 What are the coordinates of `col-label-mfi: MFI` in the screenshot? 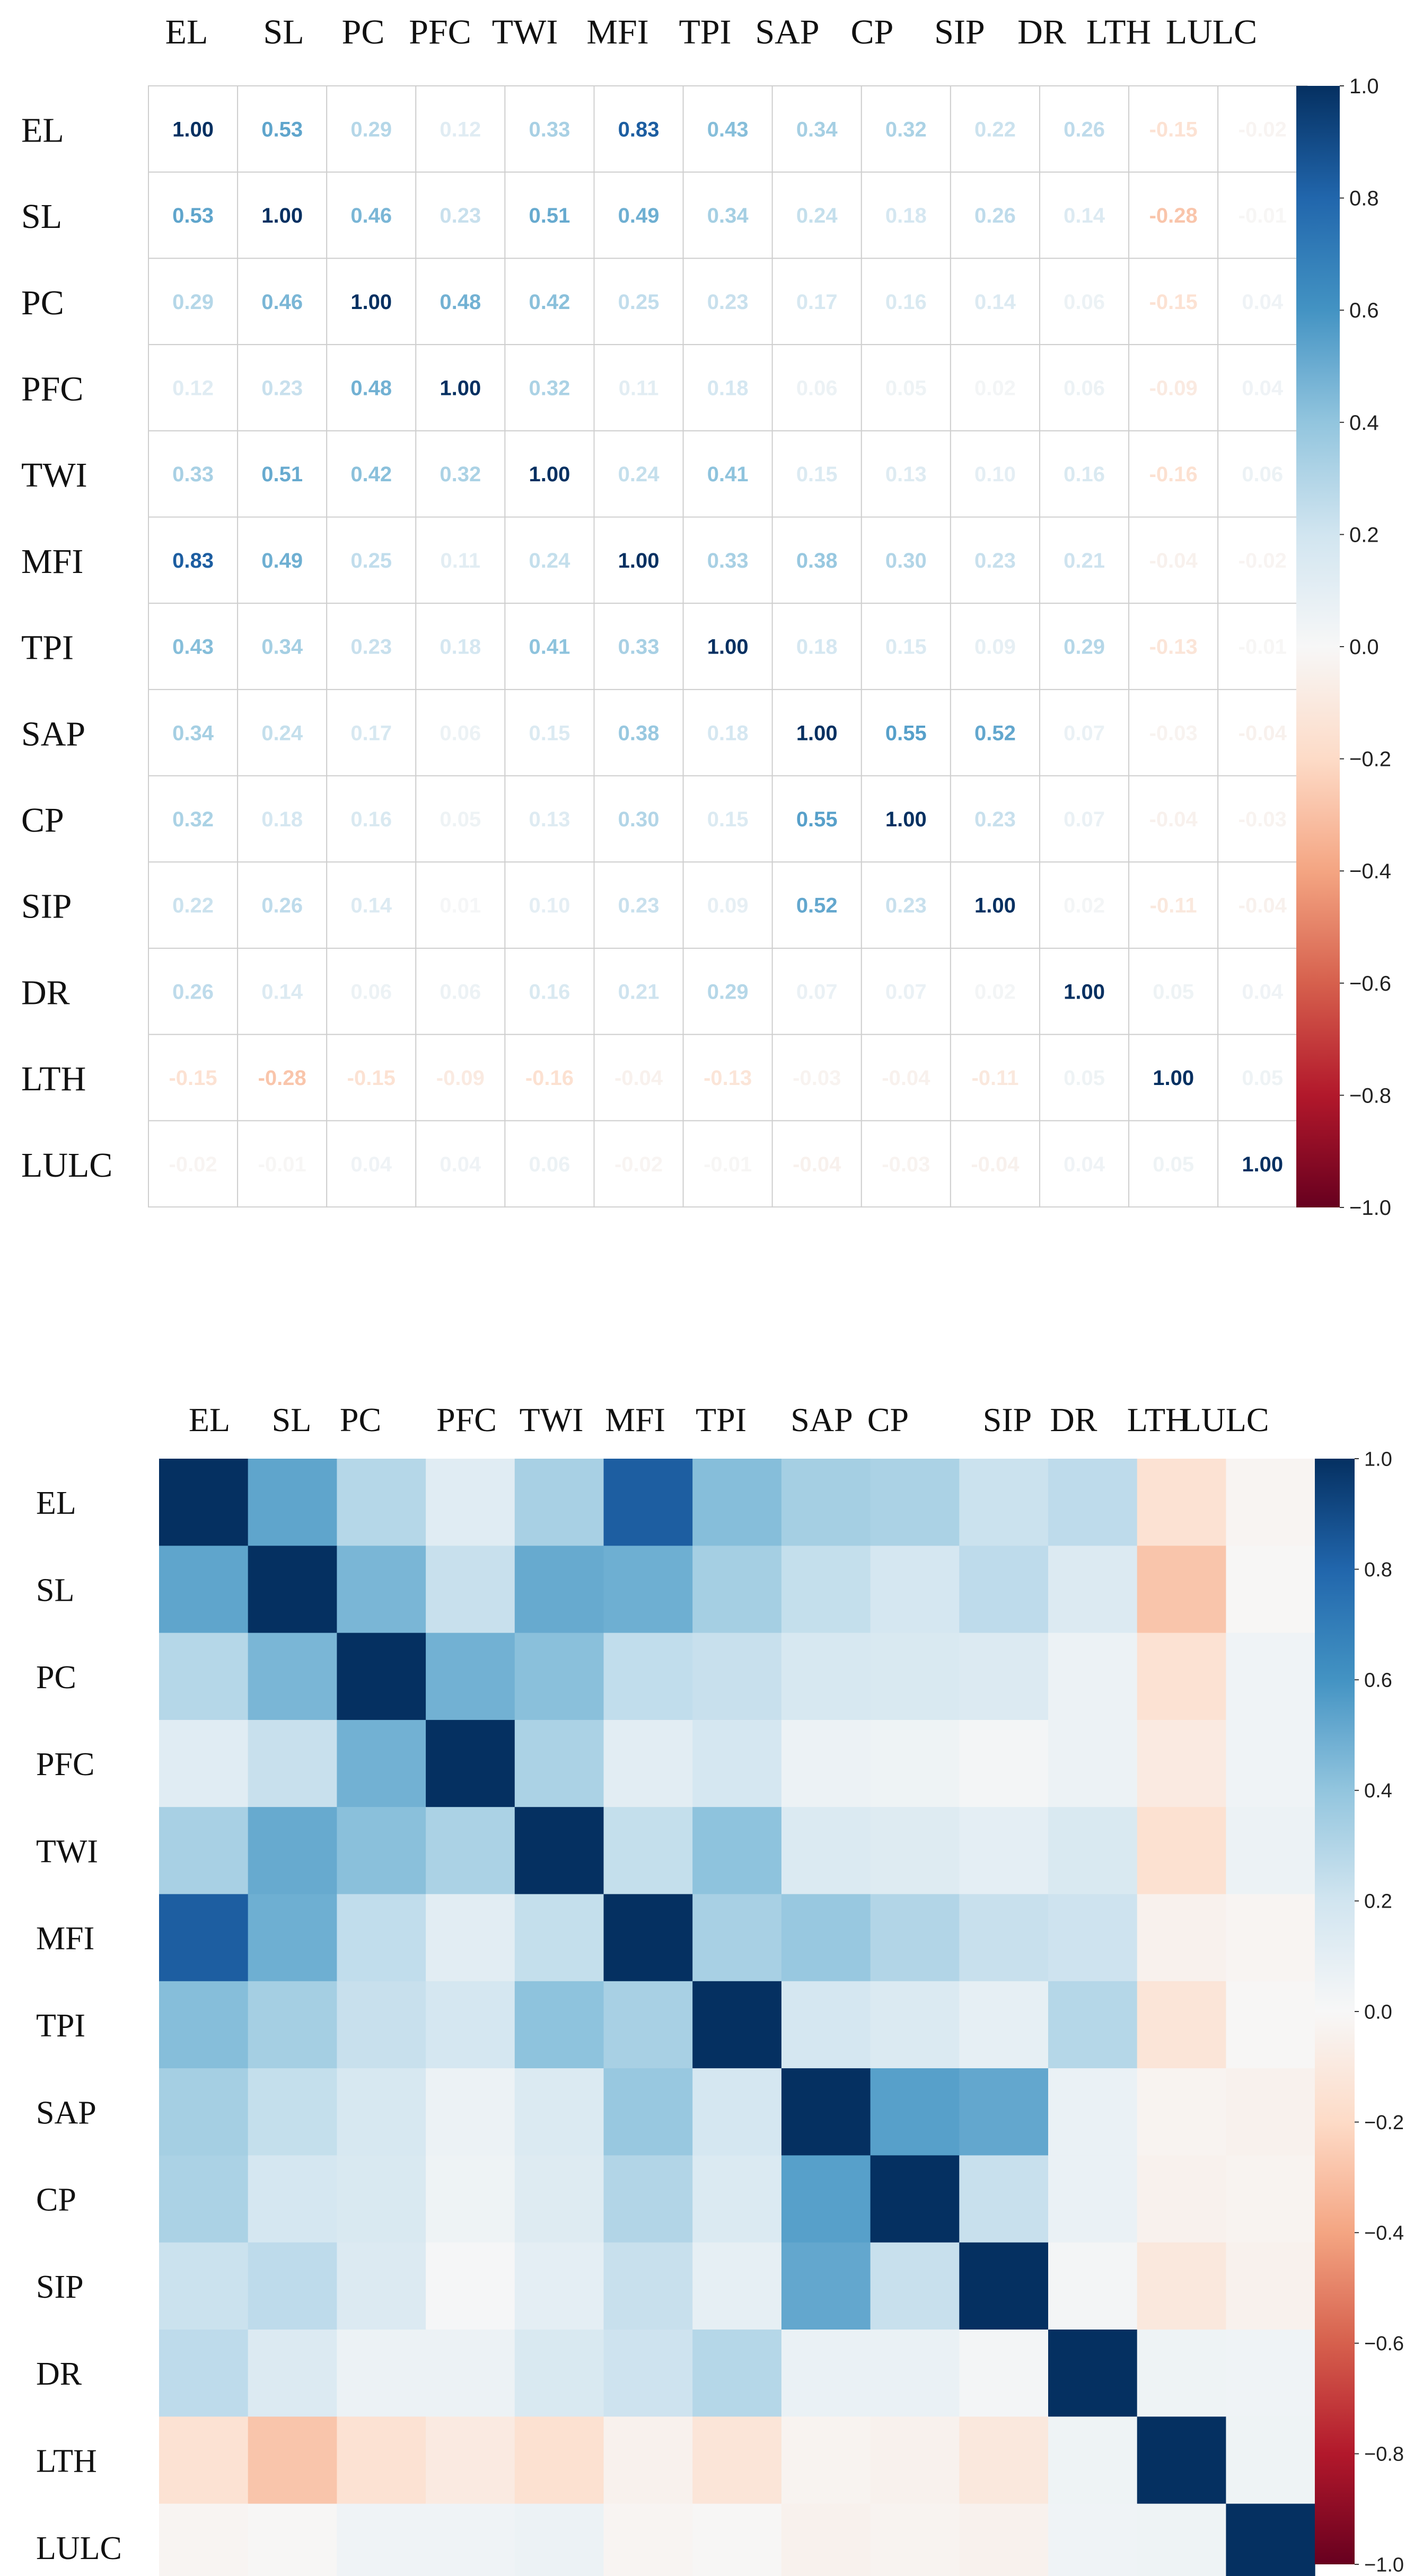 It's located at (617, 32).